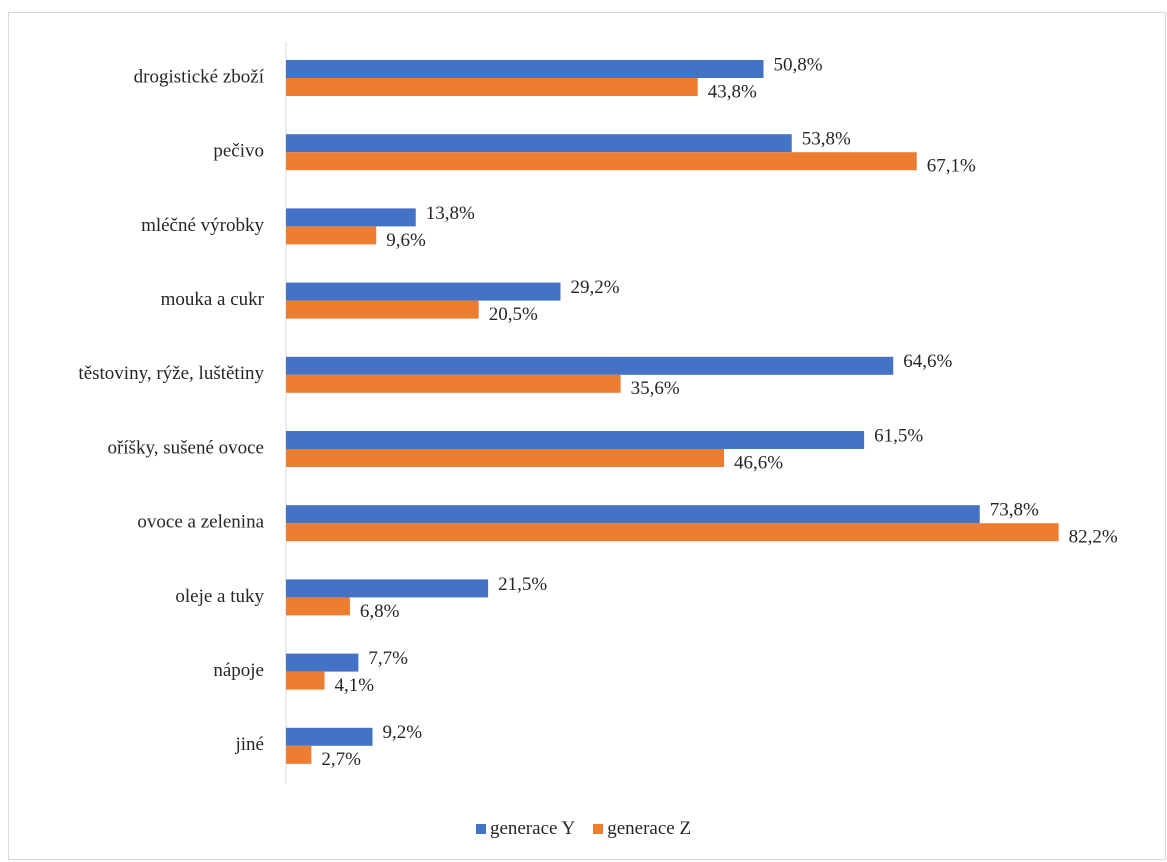  Describe the element at coordinates (826, 139) in the screenshot. I see `data-label-series-1: 53,8%` at that location.